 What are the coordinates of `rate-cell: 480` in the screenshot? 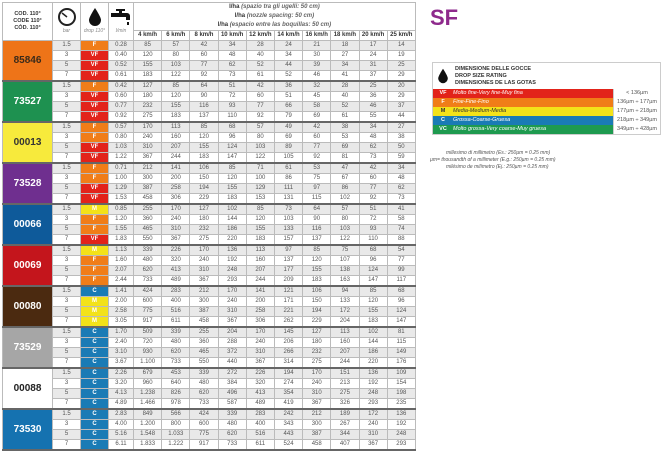 It's located at (204, 383).